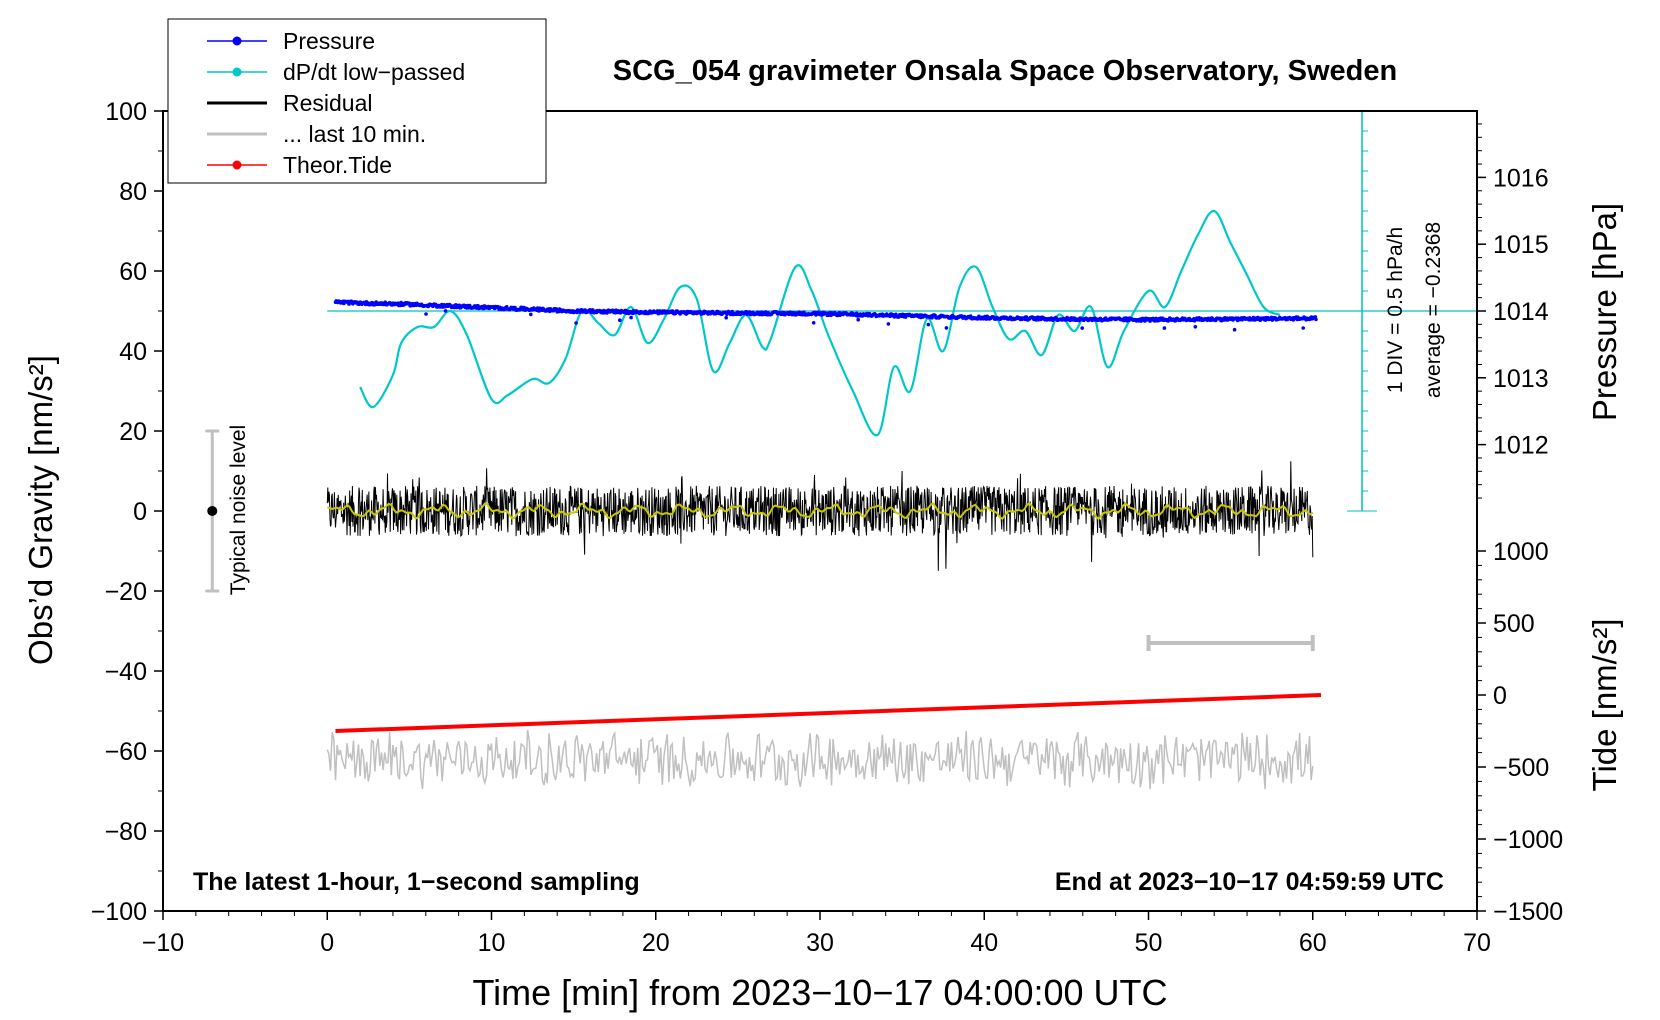  I want to click on x-tick-label: 10, so click(492, 943).